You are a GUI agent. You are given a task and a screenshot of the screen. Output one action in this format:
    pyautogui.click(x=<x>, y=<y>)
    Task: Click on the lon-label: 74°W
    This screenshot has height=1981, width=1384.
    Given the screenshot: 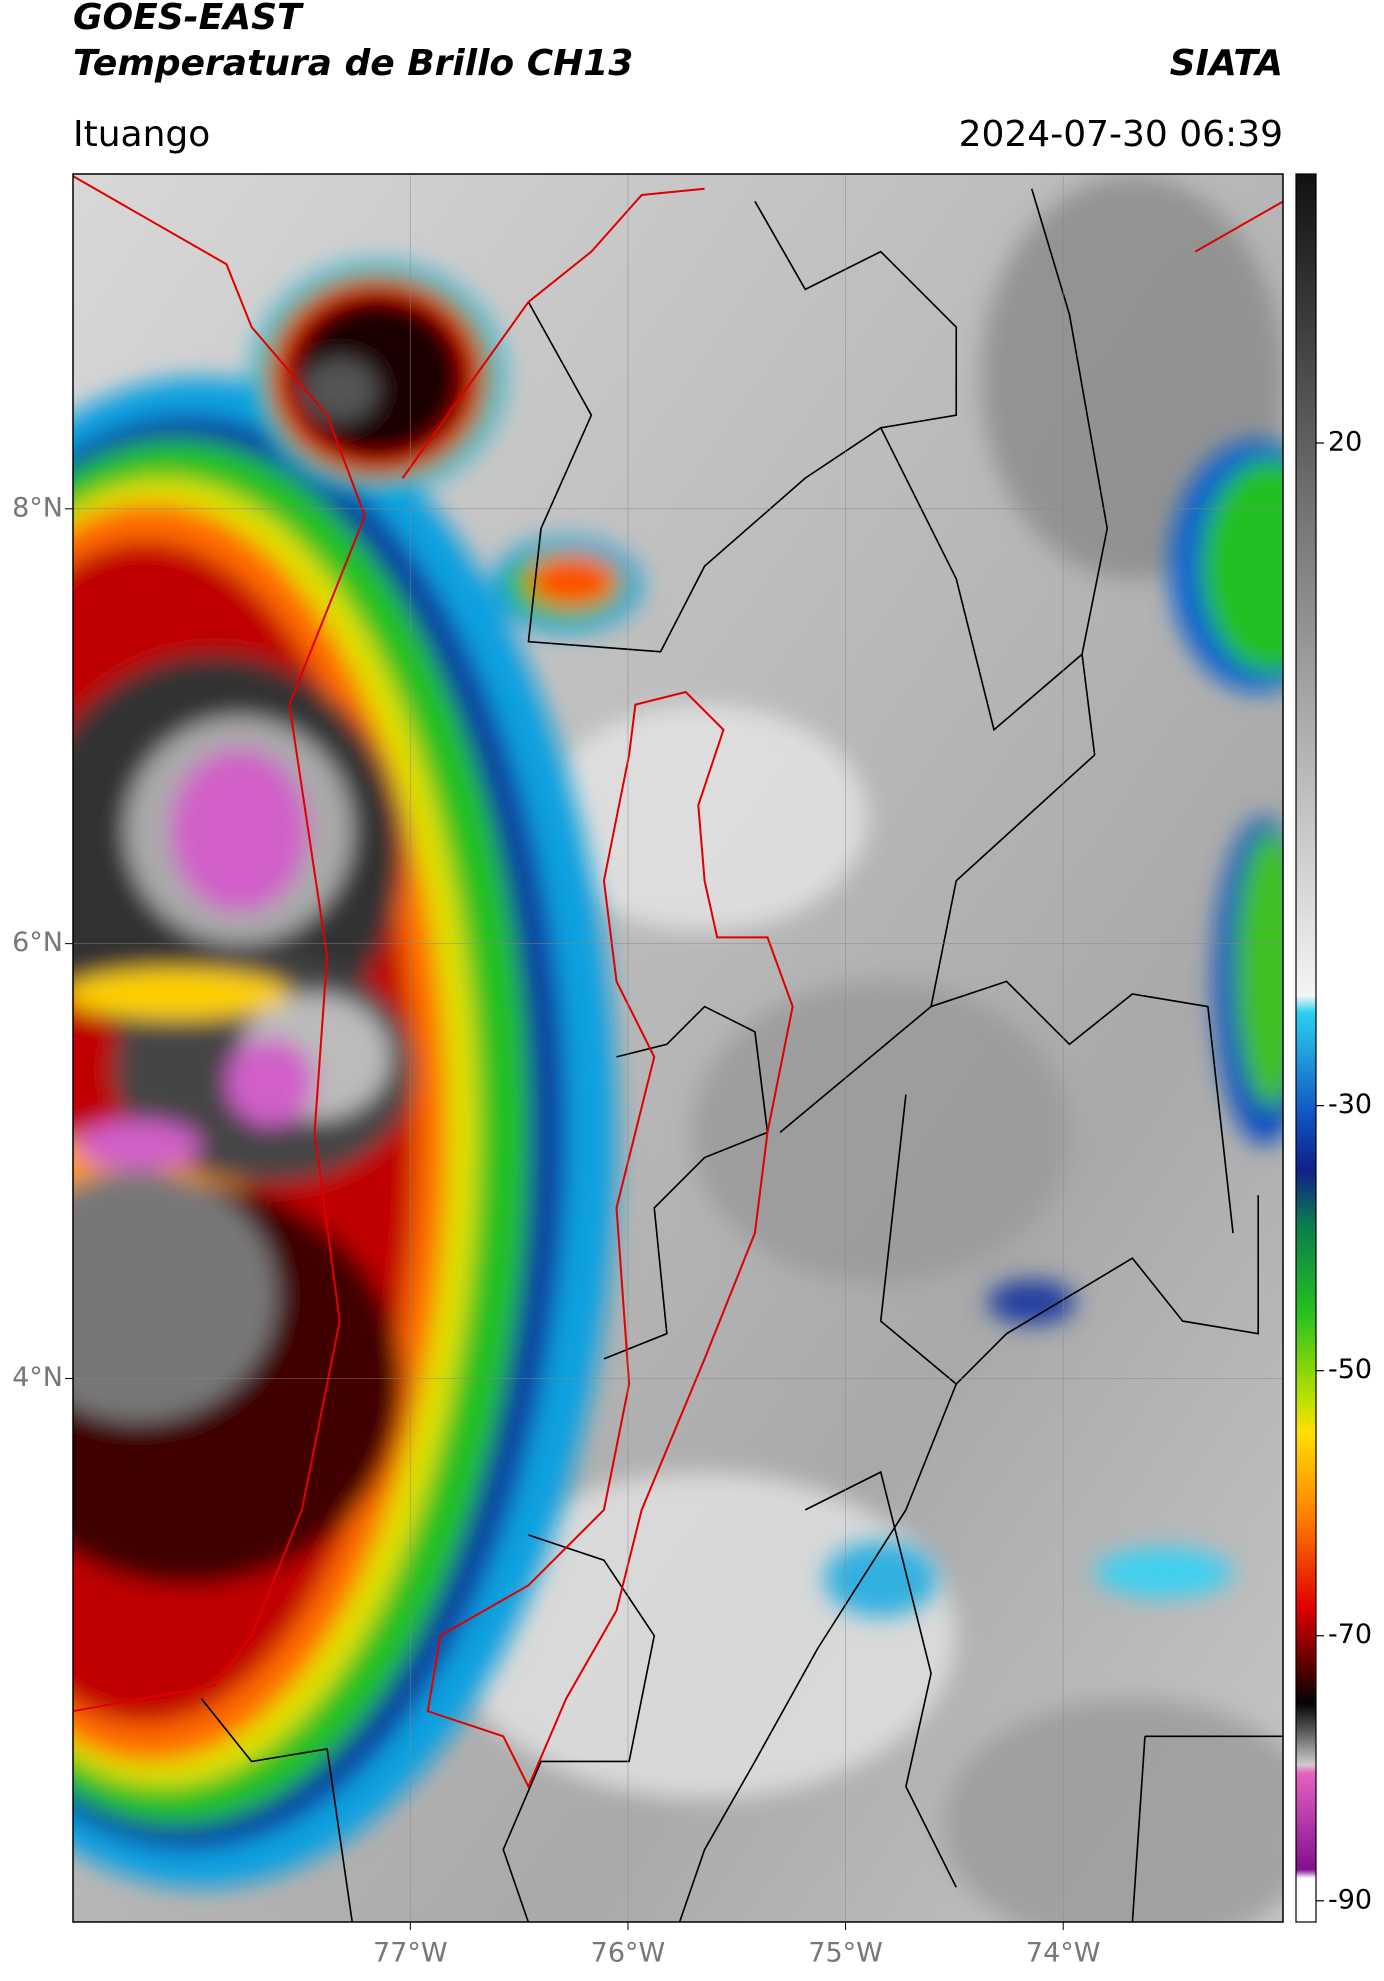 What is the action you would take?
    pyautogui.click(x=1063, y=1953)
    